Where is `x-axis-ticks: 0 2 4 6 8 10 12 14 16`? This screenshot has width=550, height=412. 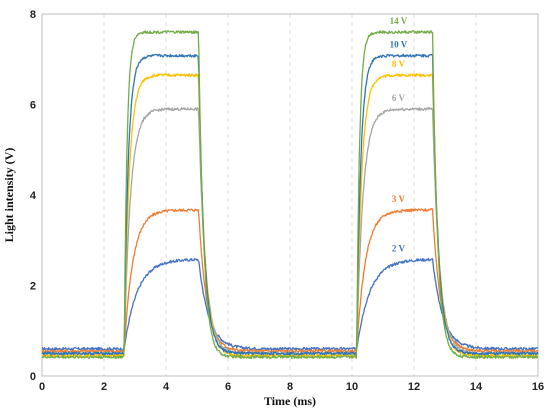
x-axis-ticks: 0 2 4 6 8 10 12 14 16 is located at coordinates (291, 387).